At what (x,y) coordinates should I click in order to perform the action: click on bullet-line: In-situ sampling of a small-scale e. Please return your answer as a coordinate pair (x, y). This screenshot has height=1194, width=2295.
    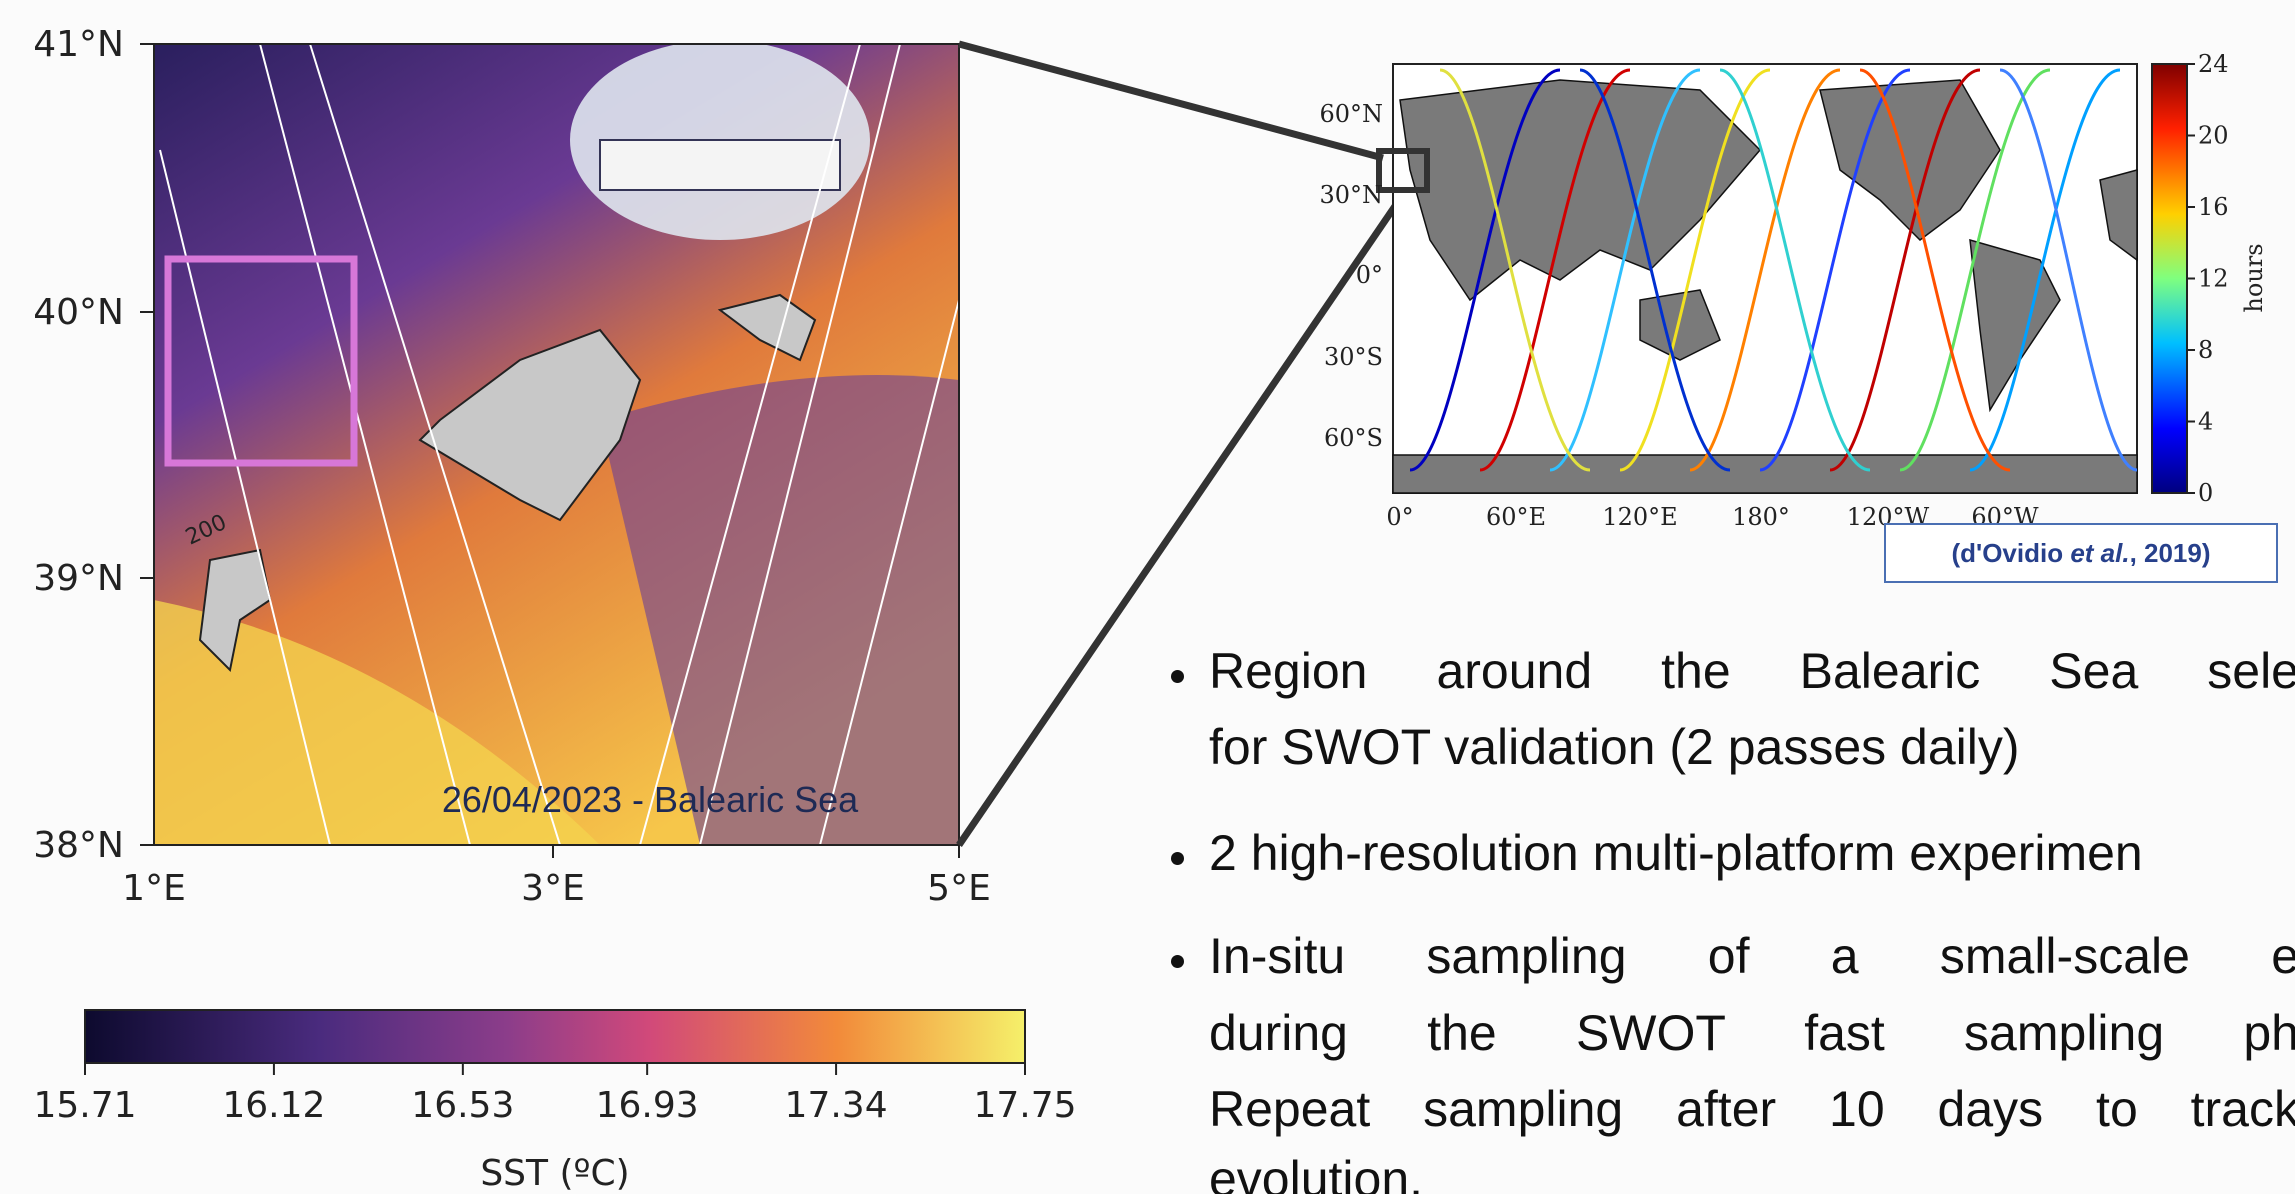
    Looking at the image, I should click on (1752, 956).